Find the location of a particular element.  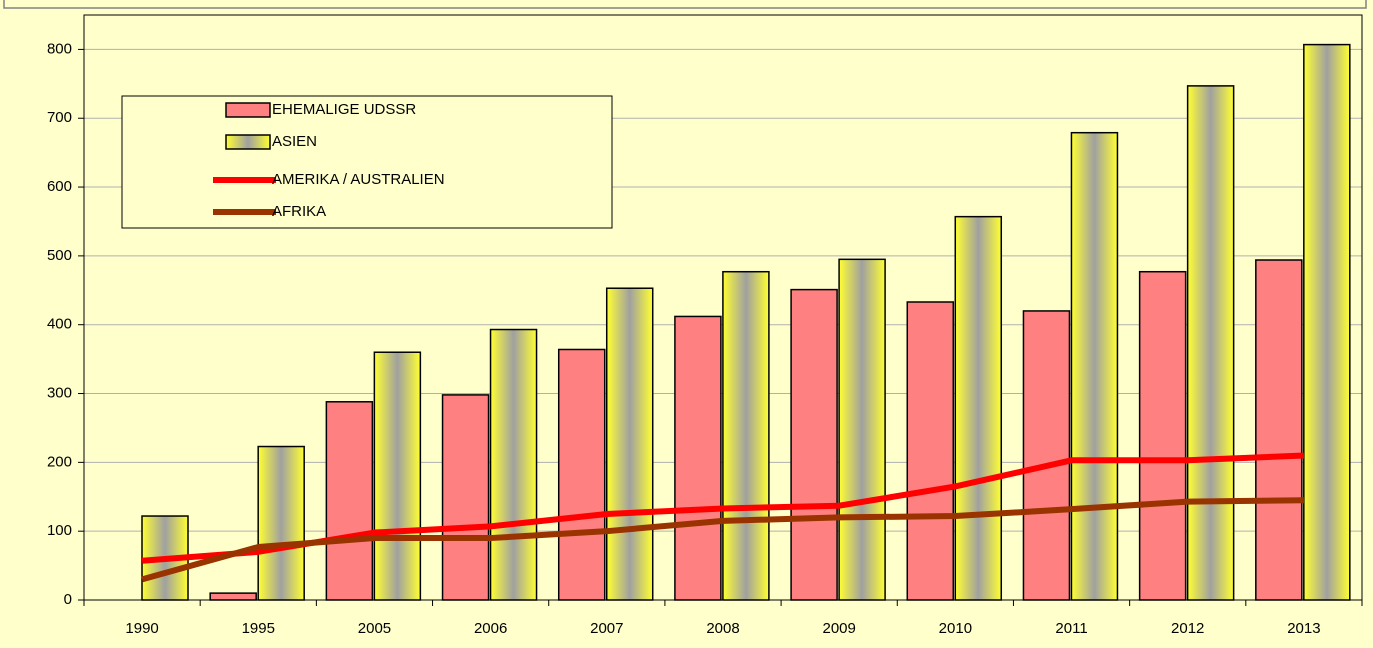

x-tick-label: 2010 is located at coordinates (955, 628).